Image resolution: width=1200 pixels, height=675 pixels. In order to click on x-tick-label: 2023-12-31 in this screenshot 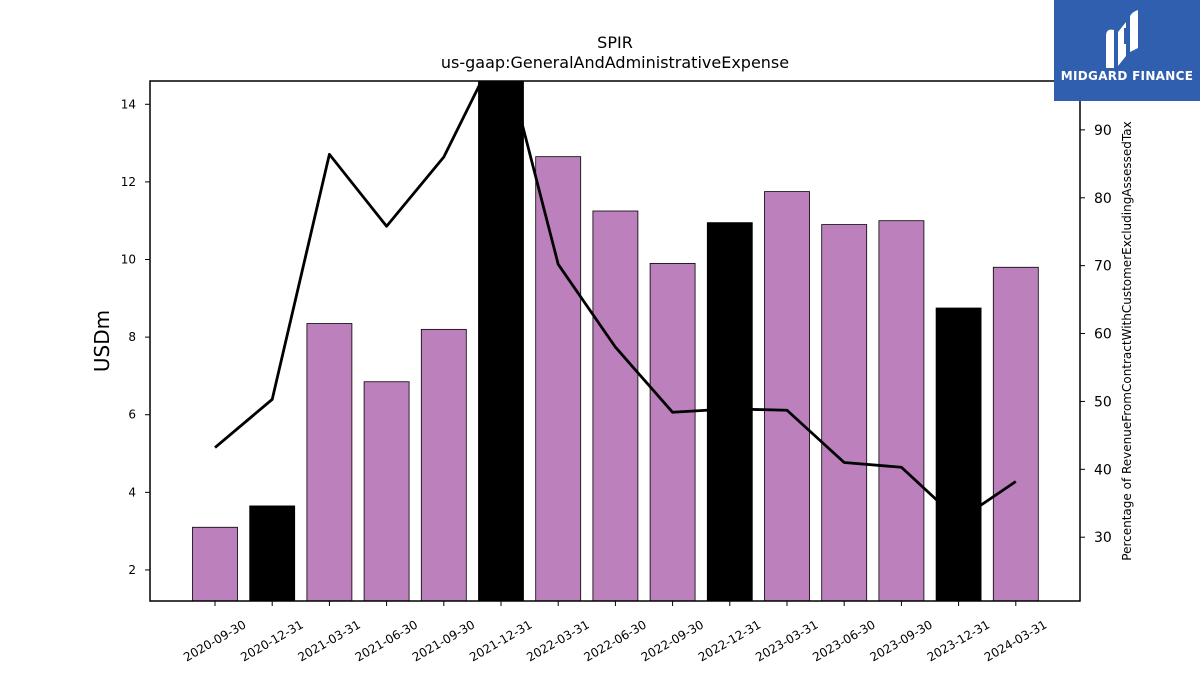, I will do `click(958, 640)`.